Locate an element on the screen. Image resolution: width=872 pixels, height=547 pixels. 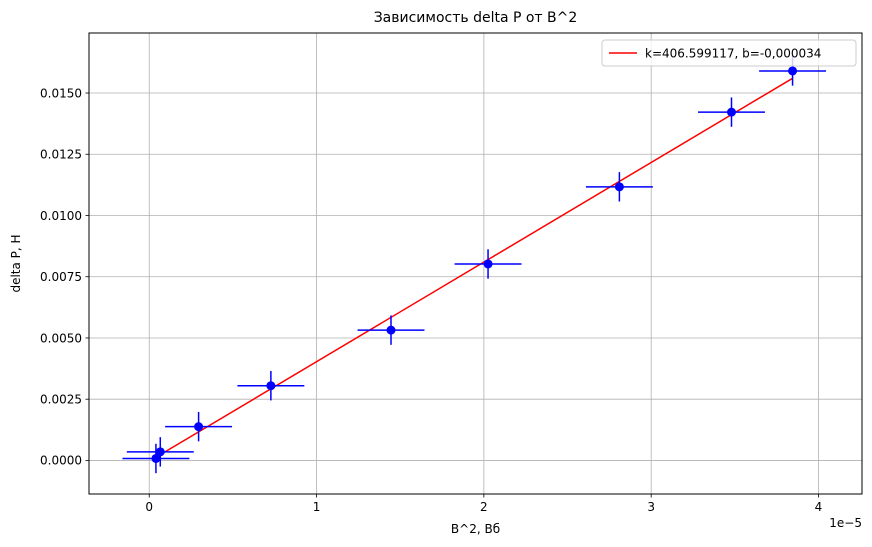
y-tick-label: 0.0125 is located at coordinates (61, 155).